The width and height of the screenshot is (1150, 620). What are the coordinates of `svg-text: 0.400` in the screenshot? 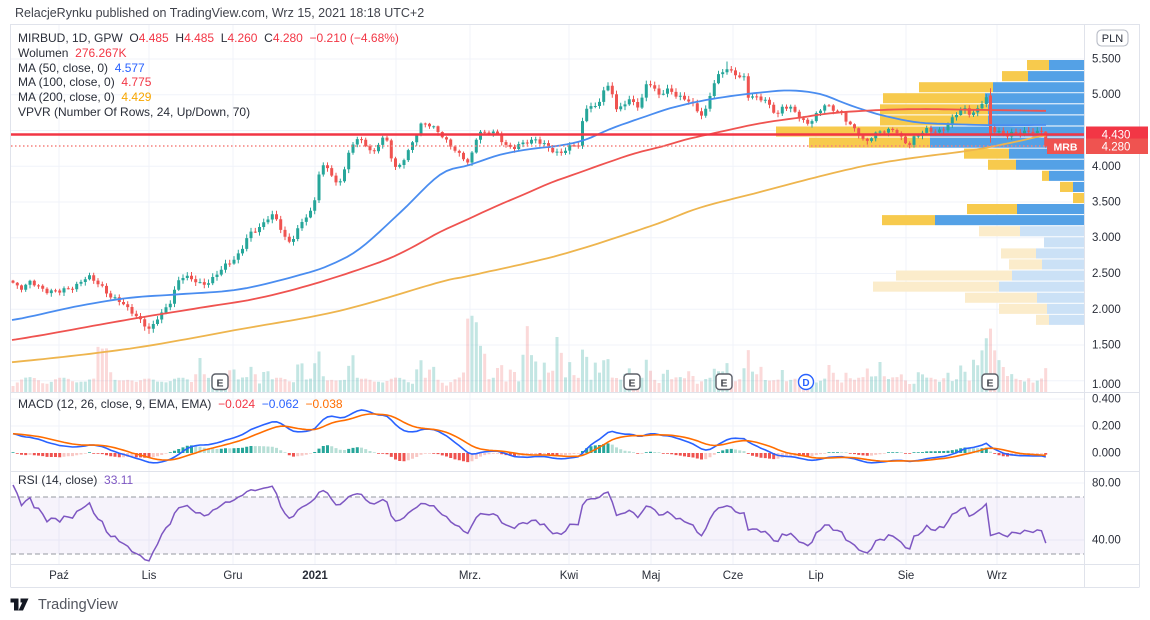 It's located at (1106, 400).